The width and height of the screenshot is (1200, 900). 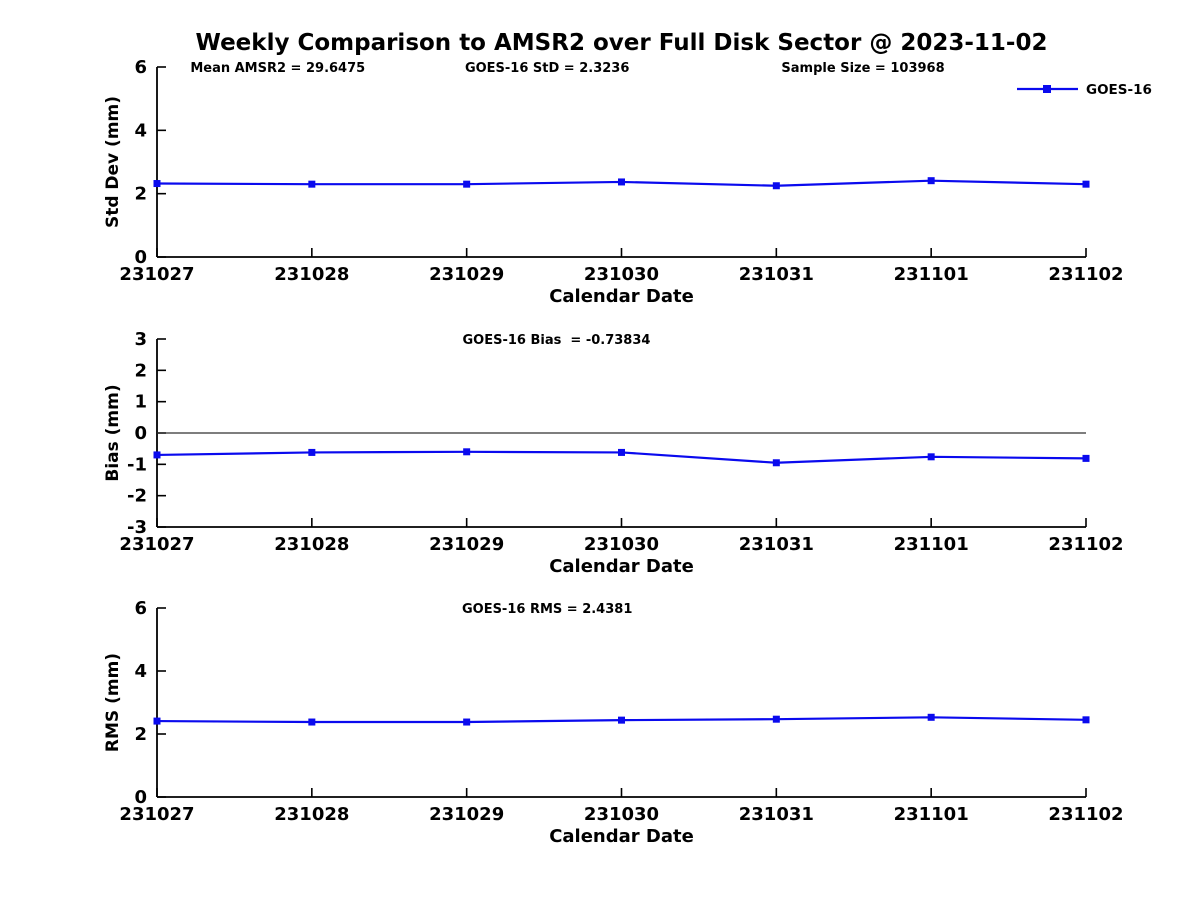 I want to click on y-tick-label-rms: 2, so click(x=140, y=734).